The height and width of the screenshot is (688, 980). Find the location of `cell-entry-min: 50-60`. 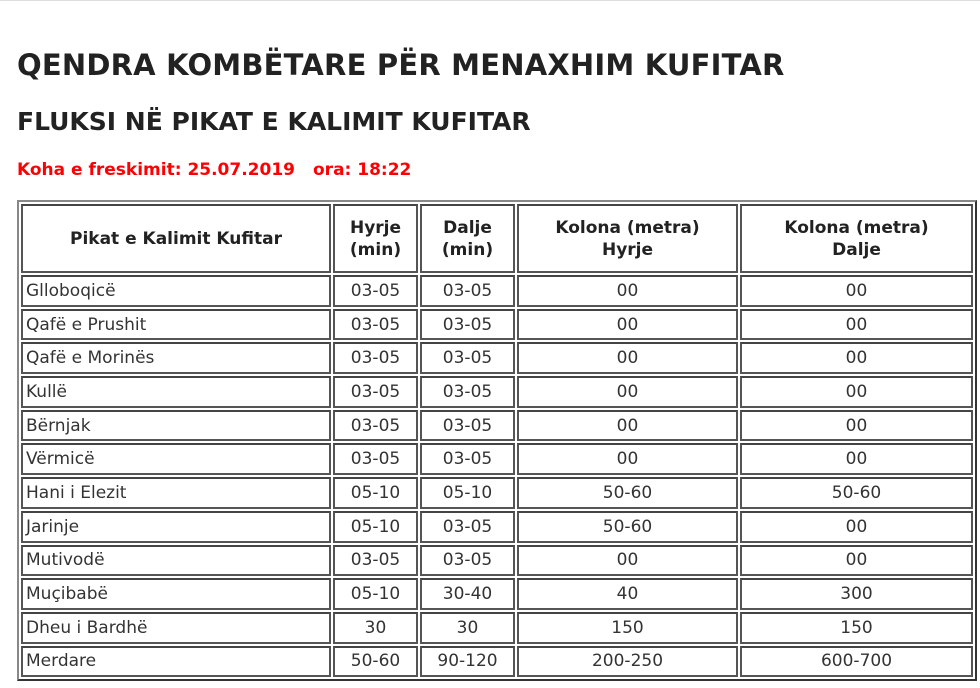

cell-entry-min: 50-60 is located at coordinates (375, 661).